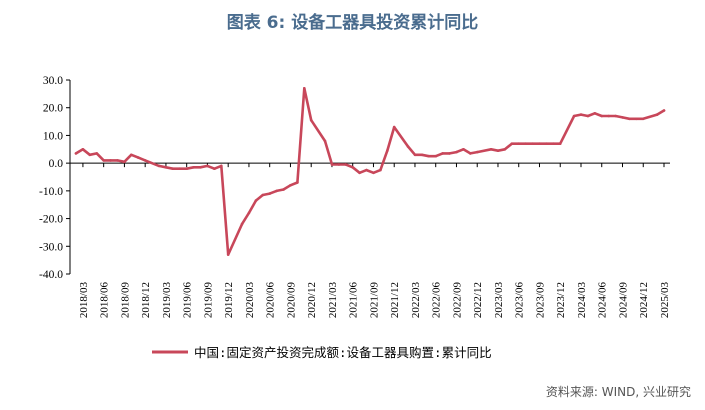  What do you see at coordinates (395, 300) in the screenshot?
I see `x-tick-label: 2021/12` at bounding box center [395, 300].